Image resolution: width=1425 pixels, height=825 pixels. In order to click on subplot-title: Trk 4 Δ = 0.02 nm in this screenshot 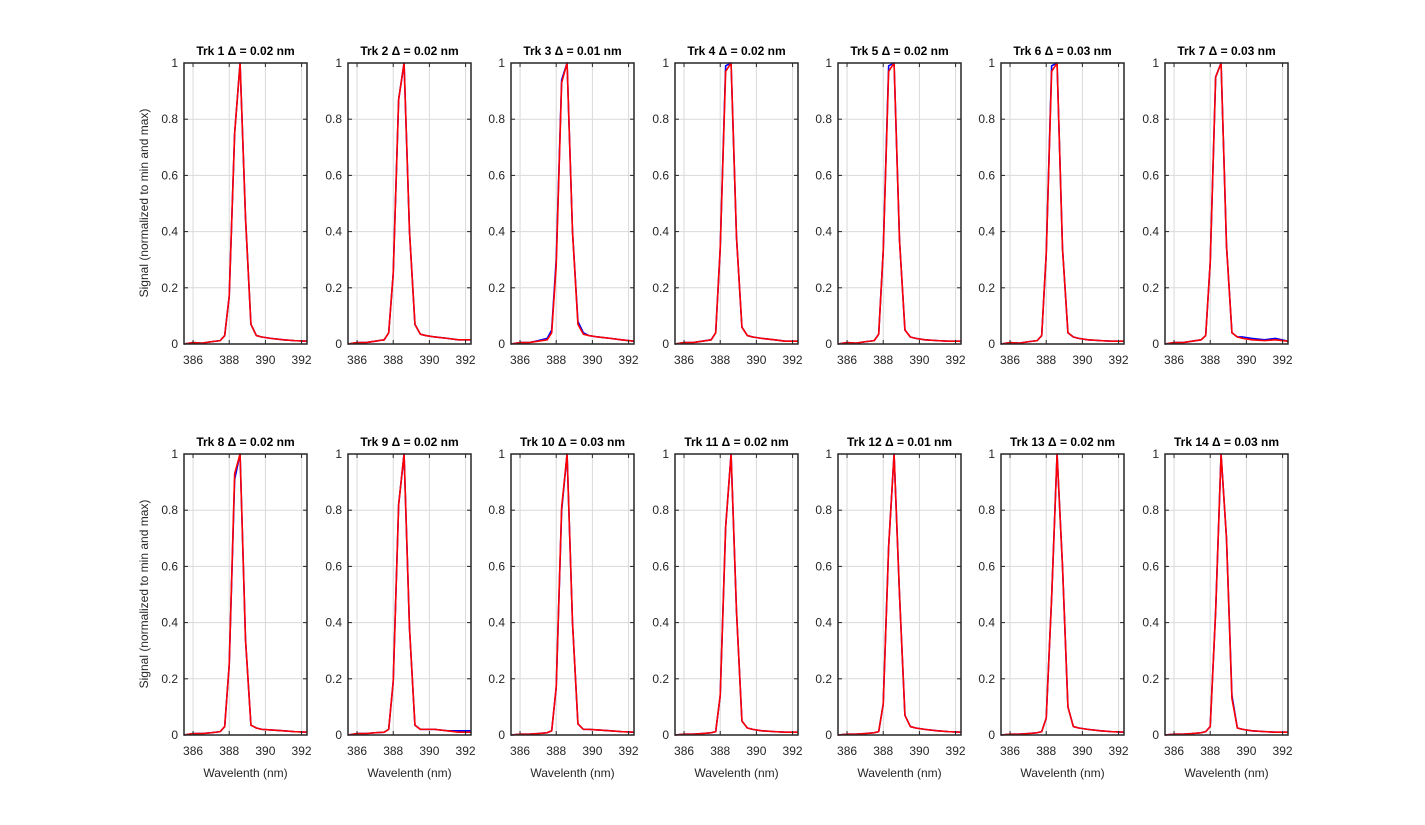, I will do `click(736, 51)`.